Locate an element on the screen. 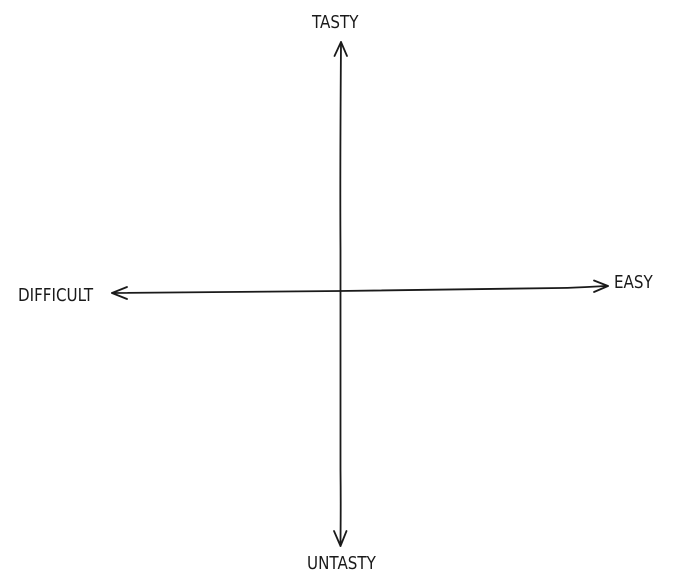 The height and width of the screenshot is (588, 676). axis-label-bottom: UNTASTY is located at coordinates (341, 563).